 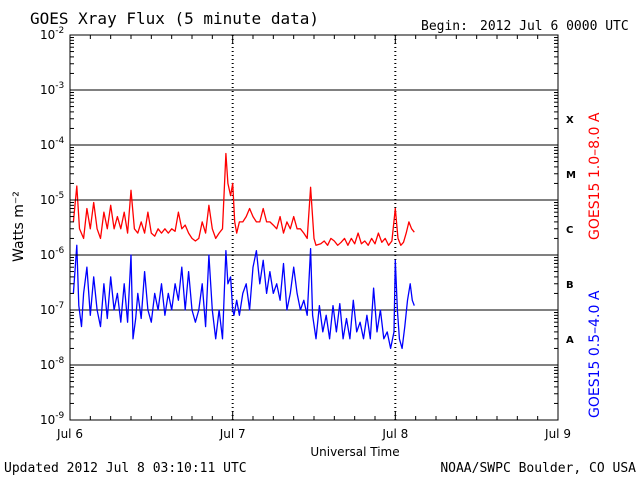 What do you see at coordinates (570, 285) in the screenshot?
I see `flare-class-label: B` at bounding box center [570, 285].